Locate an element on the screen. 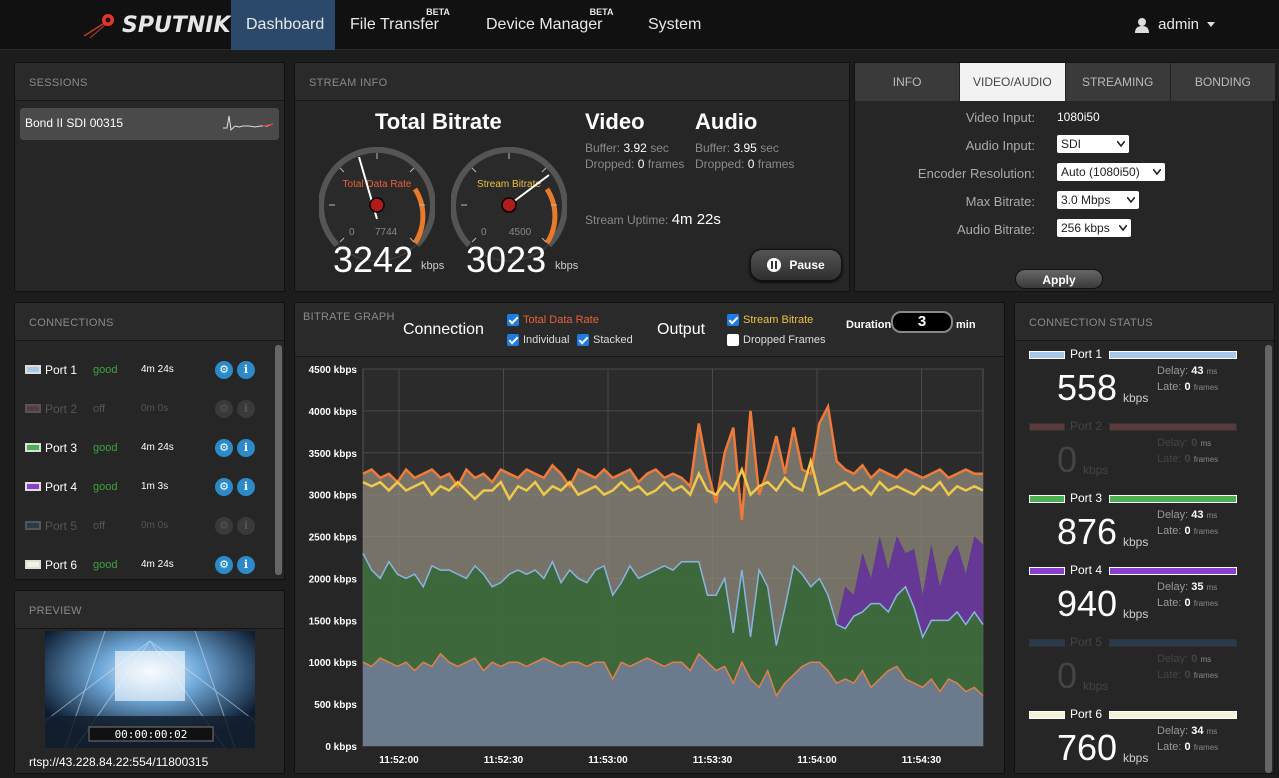 The image size is (1279, 778). stacked-checkbox: Stacked is located at coordinates (605, 340).